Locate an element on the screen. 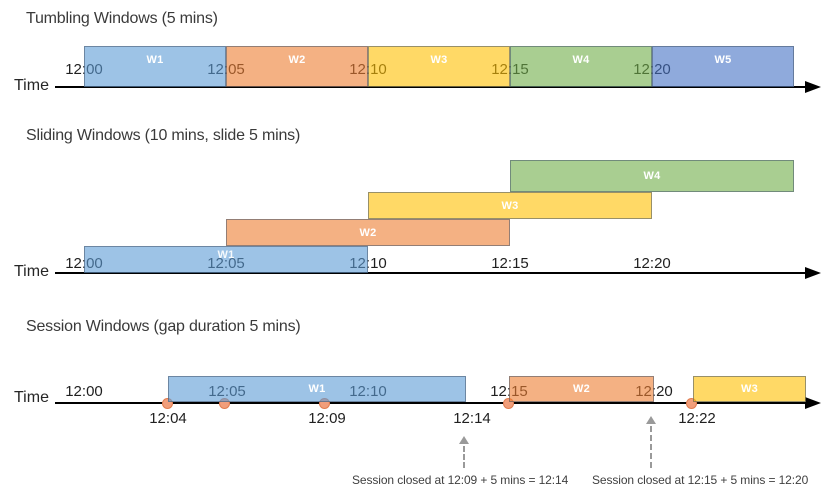  sliding-window-w1: W1 is located at coordinates (226, 259).